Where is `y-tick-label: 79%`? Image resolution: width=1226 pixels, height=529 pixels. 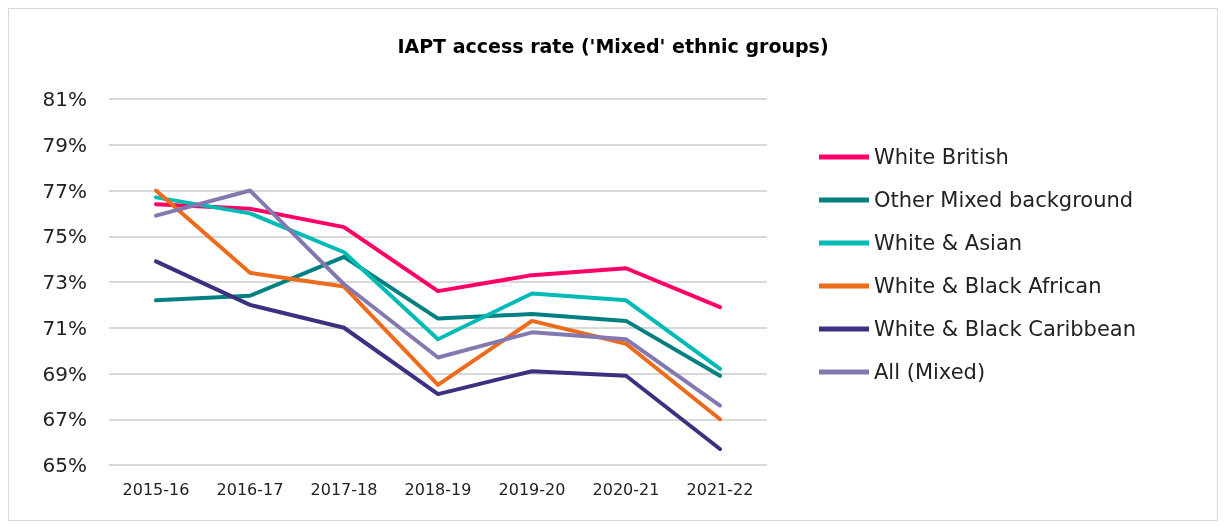
y-tick-label: 79% is located at coordinates (64, 144).